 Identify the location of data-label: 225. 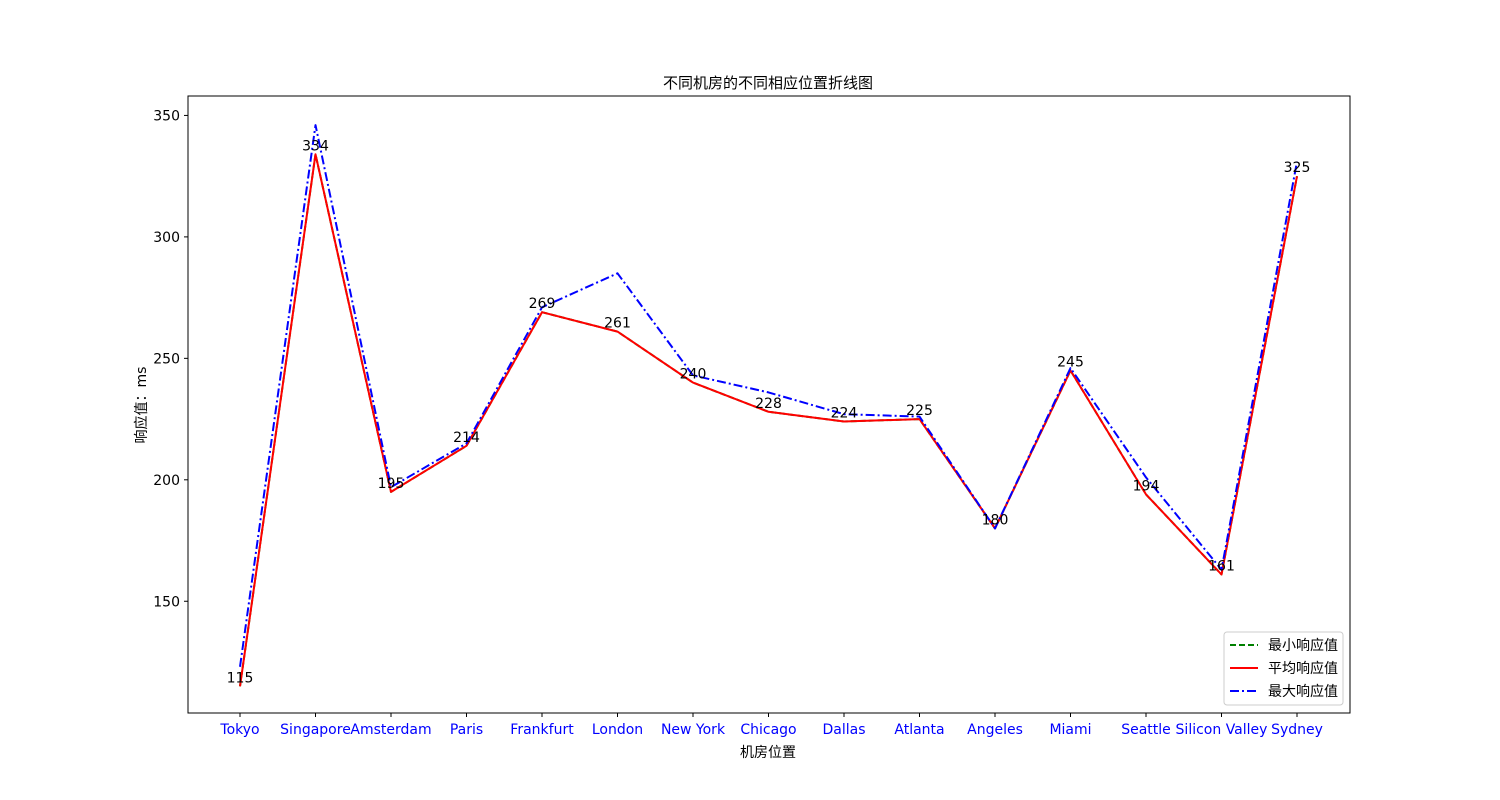
(919, 411).